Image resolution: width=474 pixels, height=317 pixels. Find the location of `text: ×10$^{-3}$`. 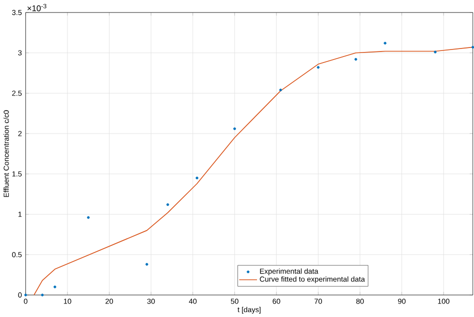

text: ×10$^{-3}$ is located at coordinates (36, 8).